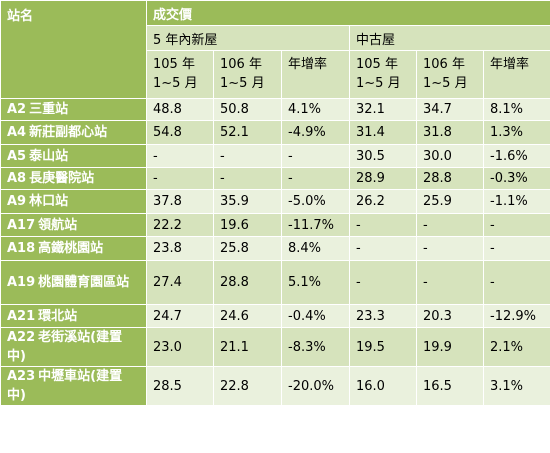 Image resolution: width=550 pixels, height=453 pixels. What do you see at coordinates (180, 132) in the screenshot?
I see `value-cell: 54.8` at bounding box center [180, 132].